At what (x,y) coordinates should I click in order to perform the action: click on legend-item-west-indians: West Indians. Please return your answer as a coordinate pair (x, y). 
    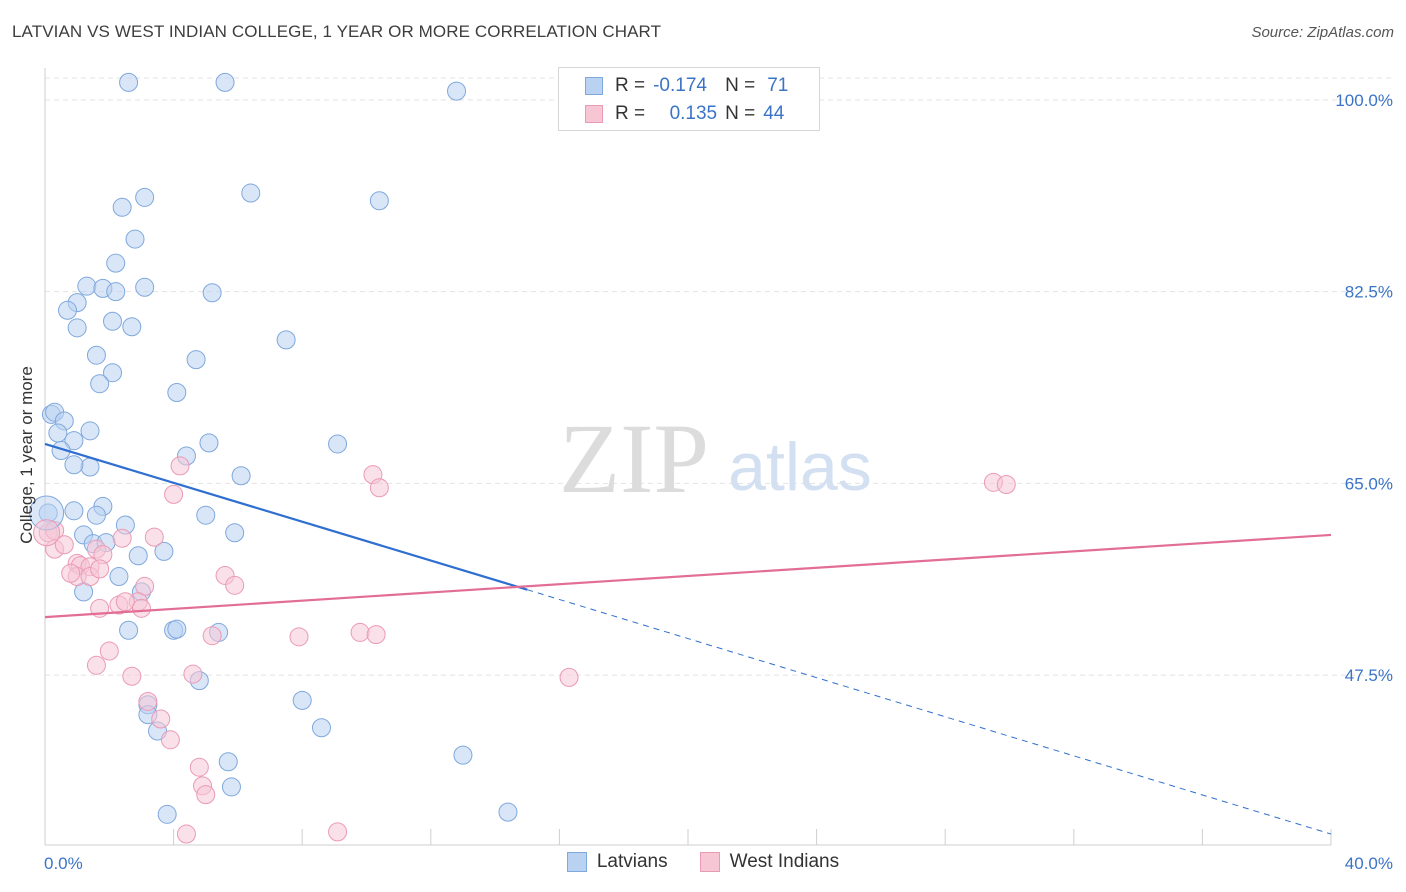
    Looking at the image, I should click on (769, 862).